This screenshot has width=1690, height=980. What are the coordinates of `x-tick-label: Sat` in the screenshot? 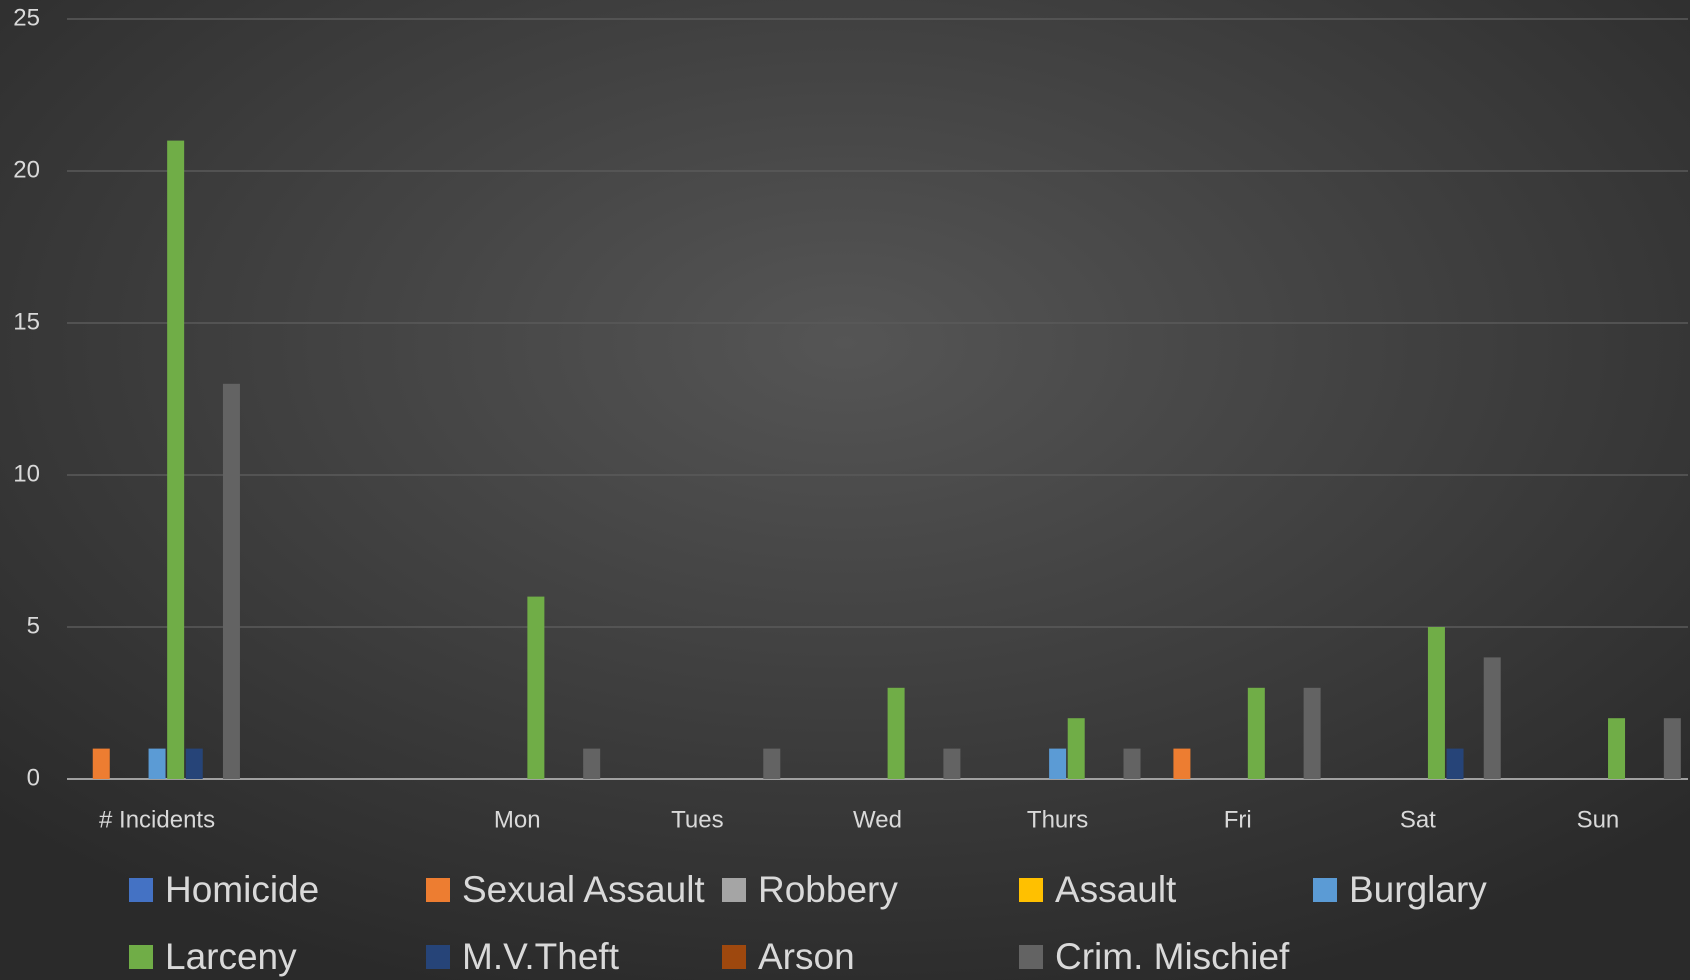 It's located at (1418, 819).